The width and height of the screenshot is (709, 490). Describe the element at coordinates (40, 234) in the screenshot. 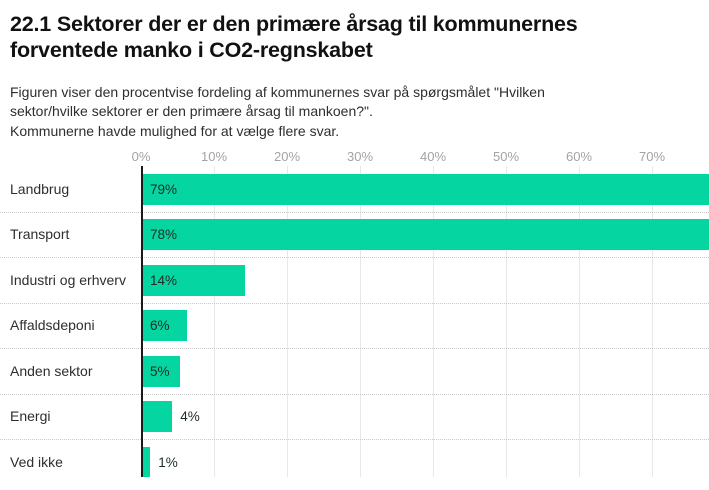

I see `category-label: Transport` at that location.